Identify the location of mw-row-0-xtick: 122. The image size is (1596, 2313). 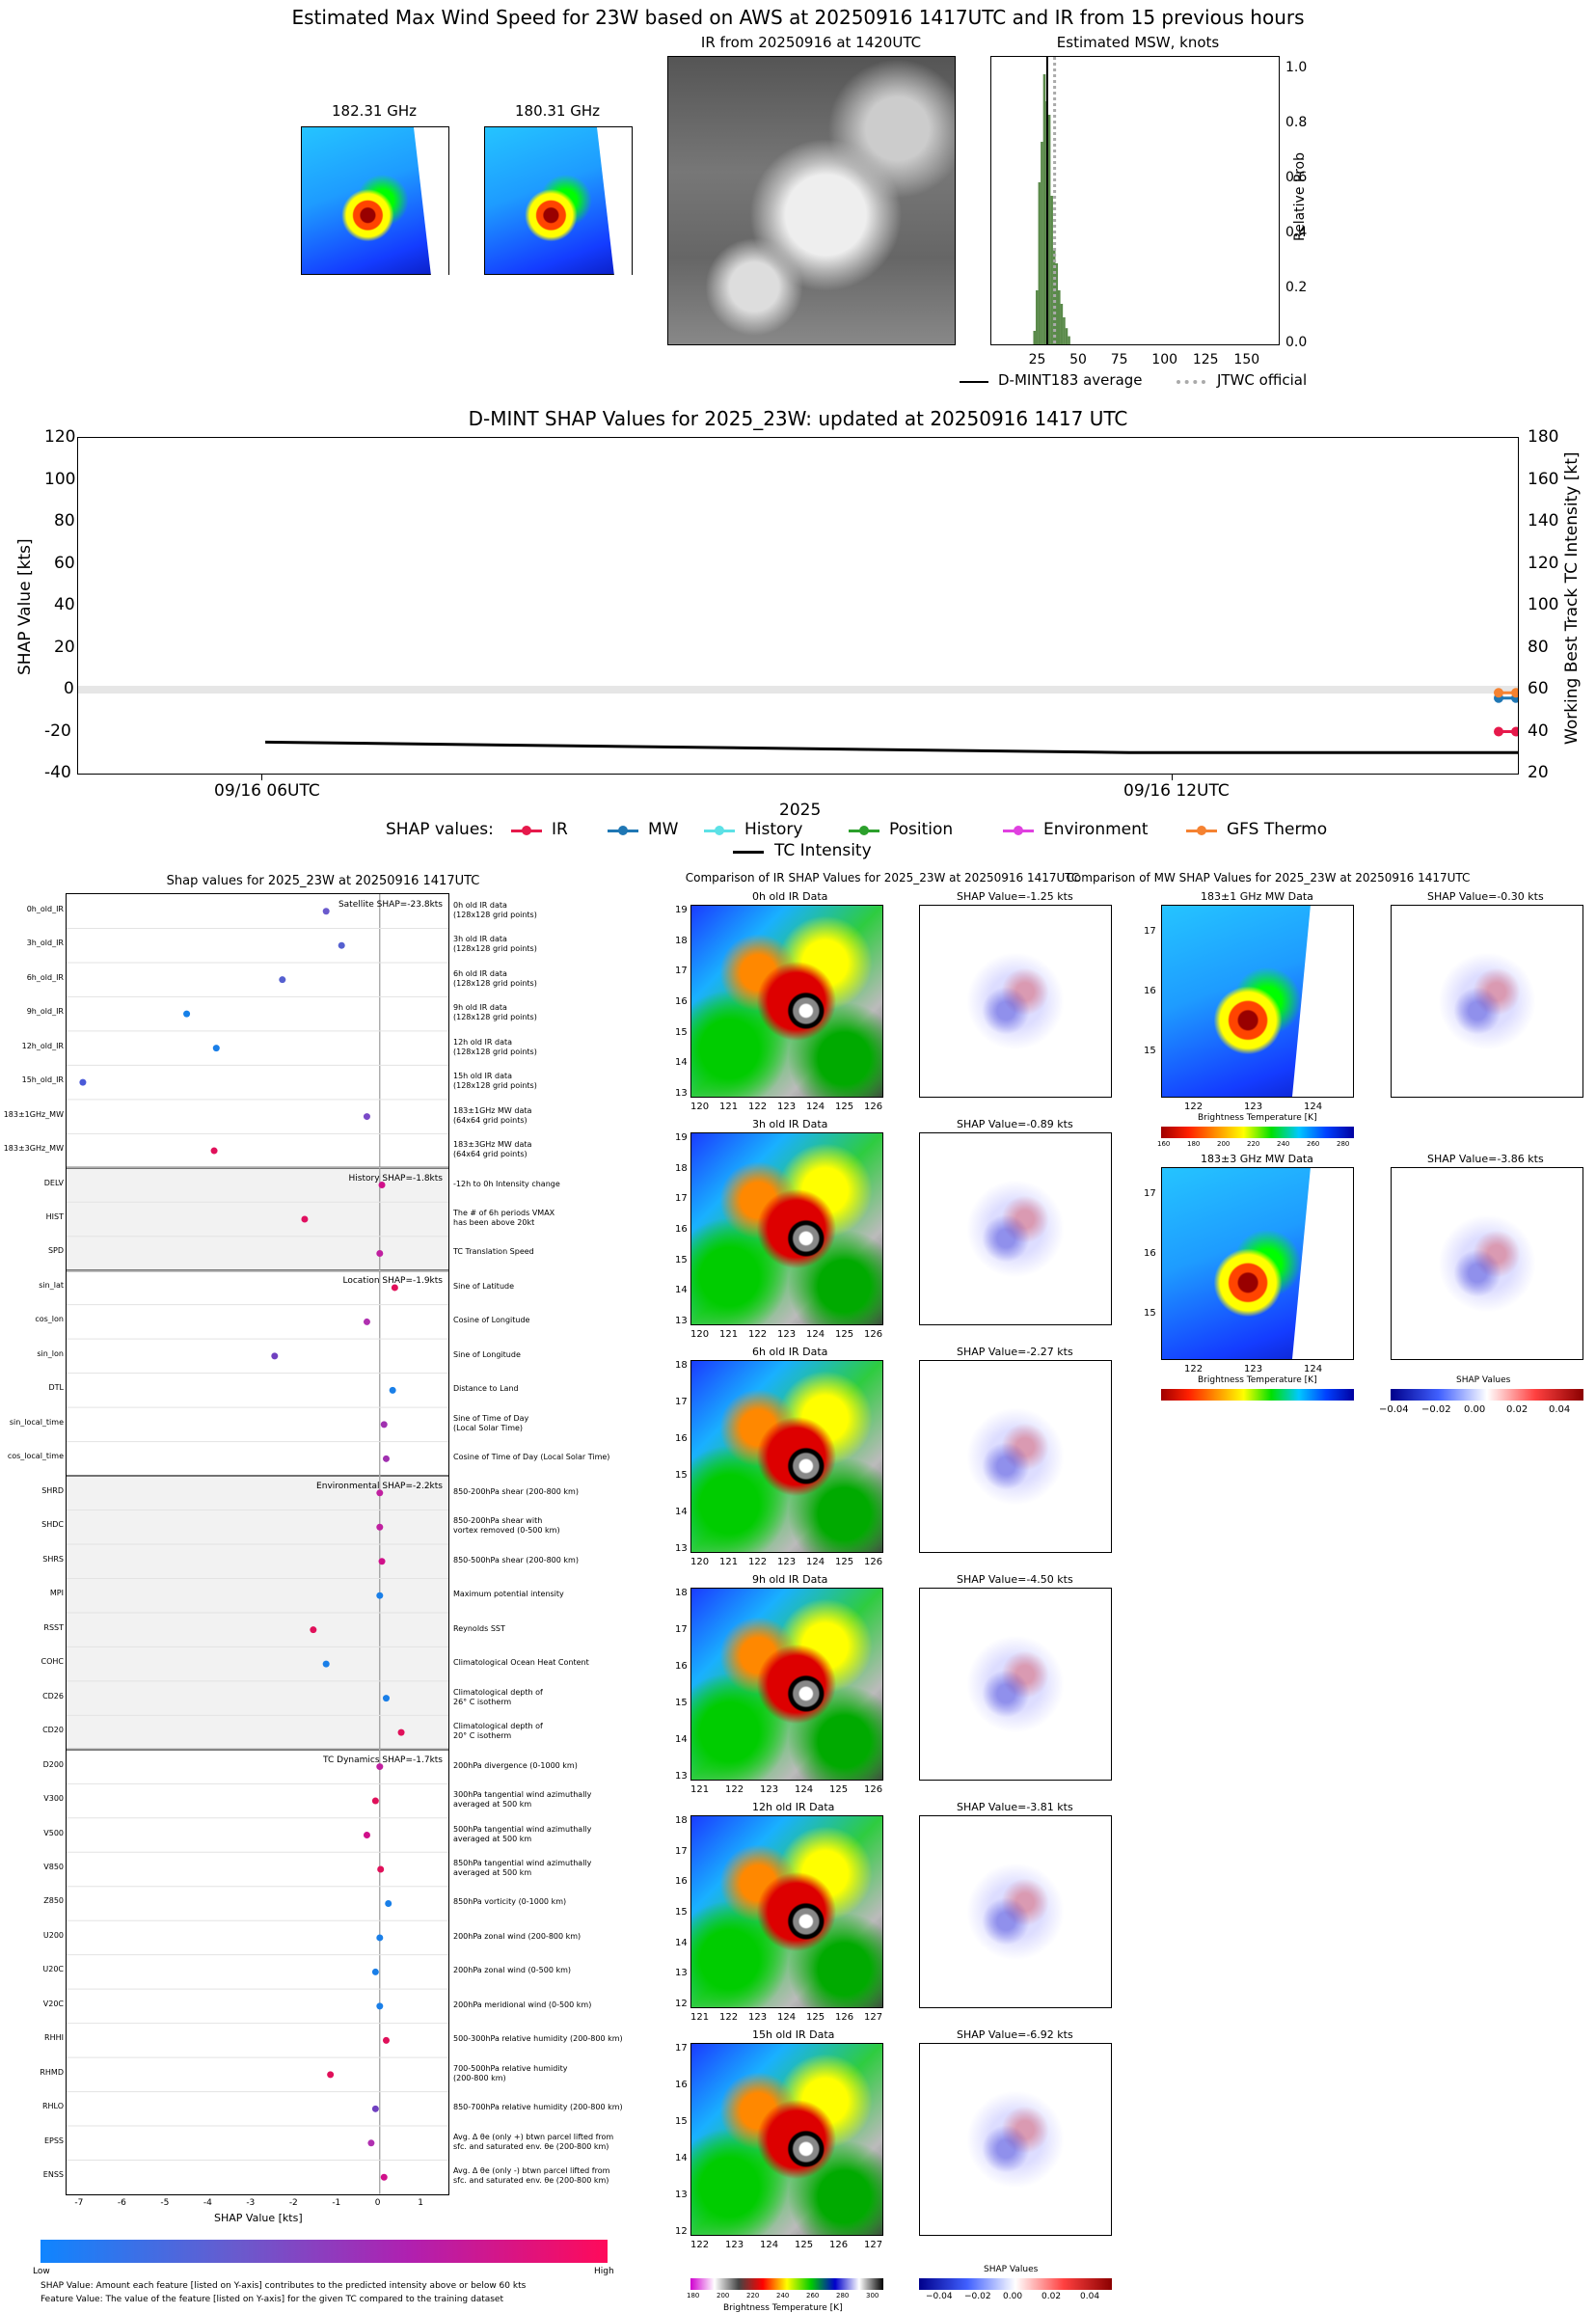
(1194, 1107).